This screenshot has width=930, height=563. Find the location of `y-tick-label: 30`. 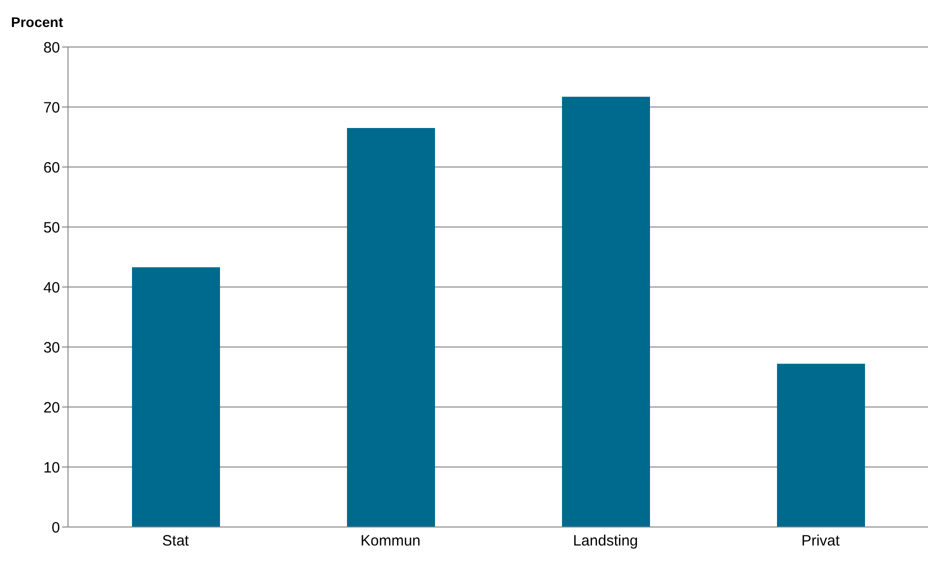

y-tick-label: 30 is located at coordinates (51, 347).